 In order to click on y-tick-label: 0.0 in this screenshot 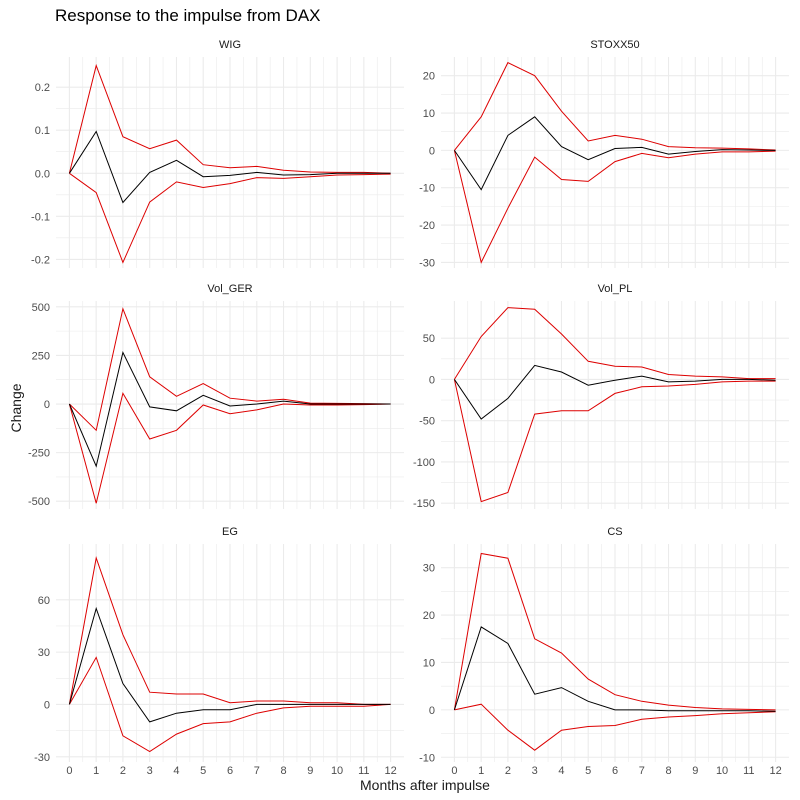, I will do `click(42, 174)`.